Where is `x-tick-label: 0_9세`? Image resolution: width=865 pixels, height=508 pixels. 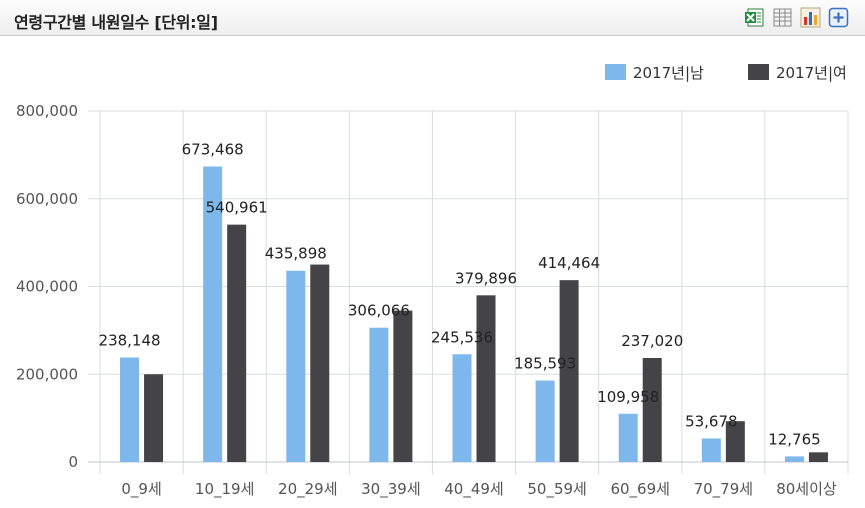
x-tick-label: 0_9세 is located at coordinates (141, 489).